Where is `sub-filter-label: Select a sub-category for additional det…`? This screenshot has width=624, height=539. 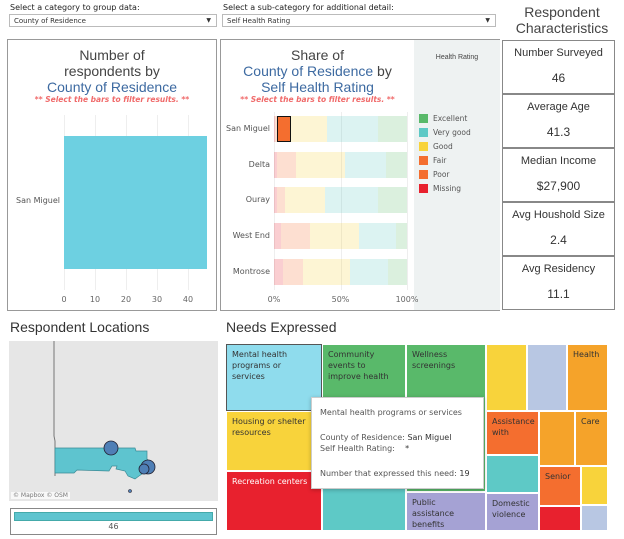
sub-filter-label: Select a sub-category for additional det… is located at coordinates (308, 7).